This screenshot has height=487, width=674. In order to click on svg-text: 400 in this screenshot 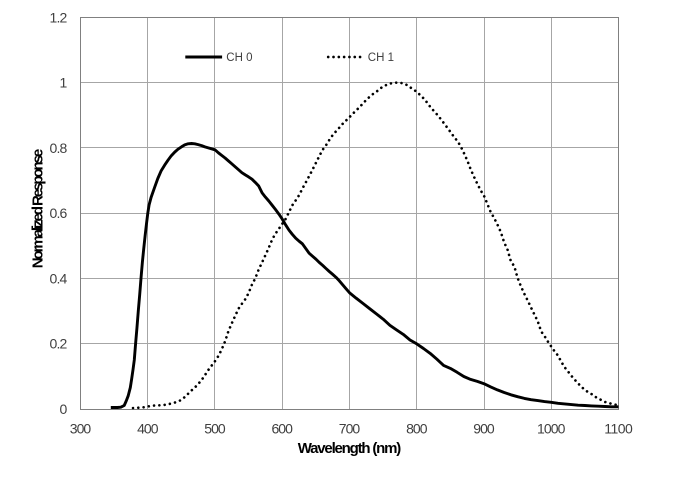, I will do `click(148, 429)`.